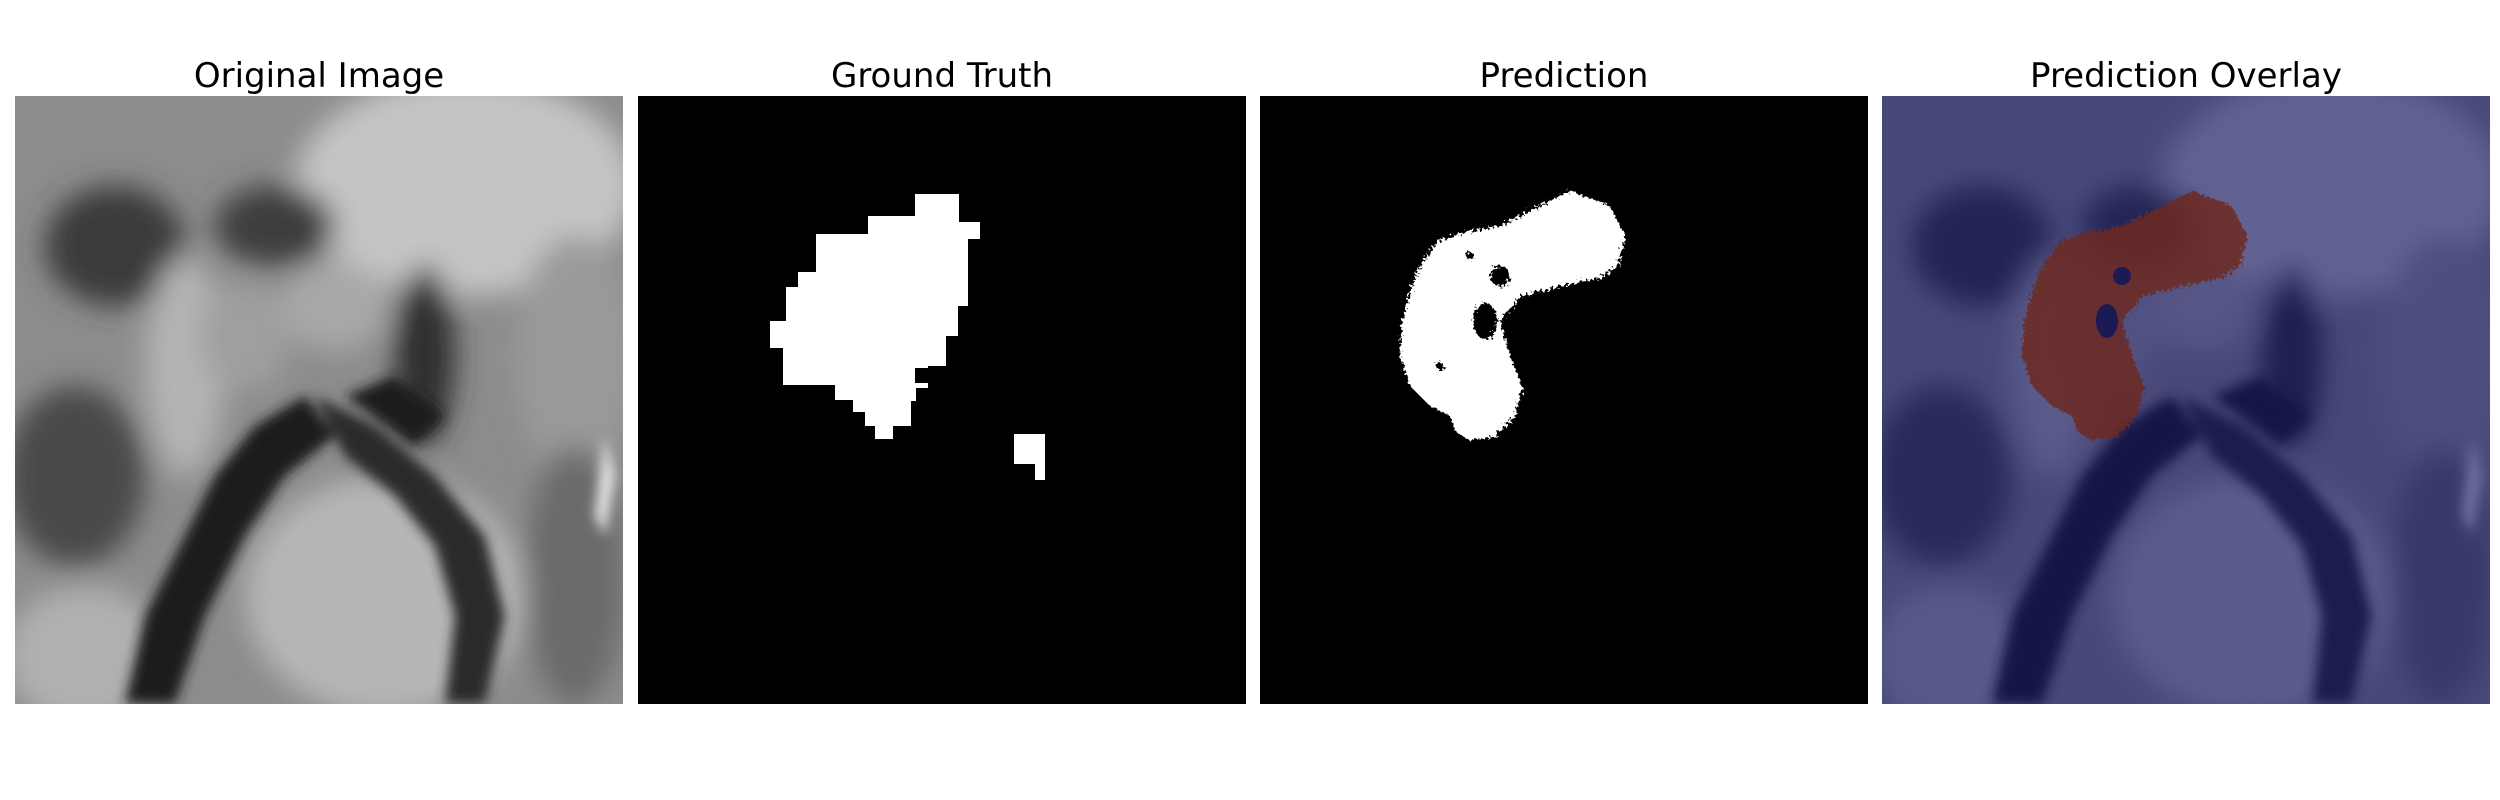 This screenshot has width=2500, height=800. Describe the element at coordinates (2186, 76) in the screenshot. I see `panel-title: Prediction Overlay` at that location.